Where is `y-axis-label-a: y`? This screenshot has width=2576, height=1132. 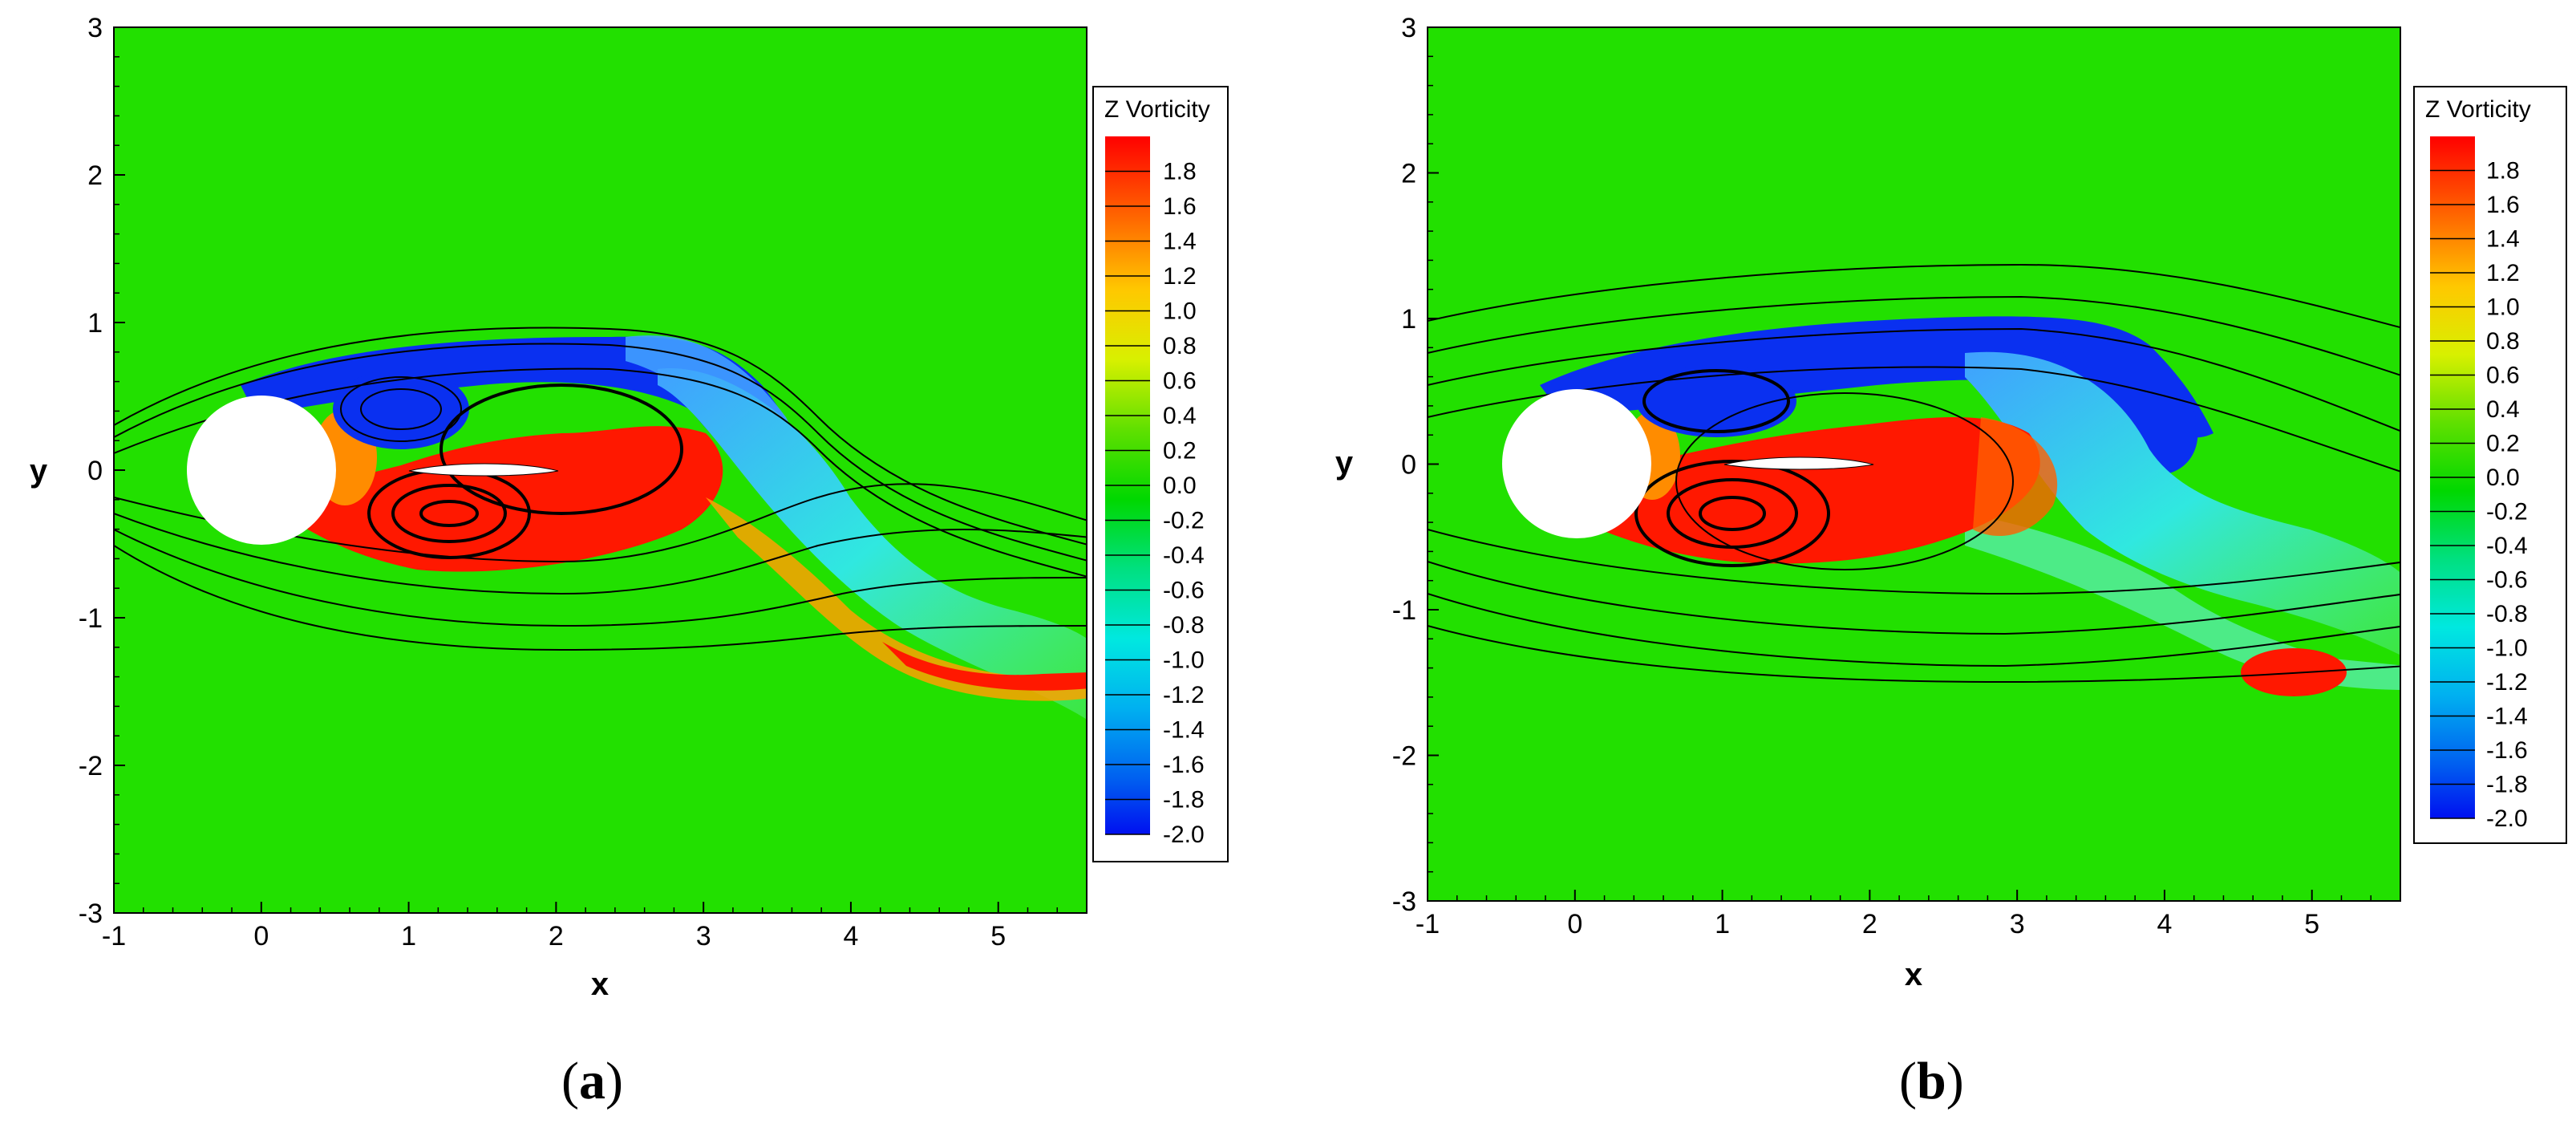
y-axis-label-a: y is located at coordinates (39, 471).